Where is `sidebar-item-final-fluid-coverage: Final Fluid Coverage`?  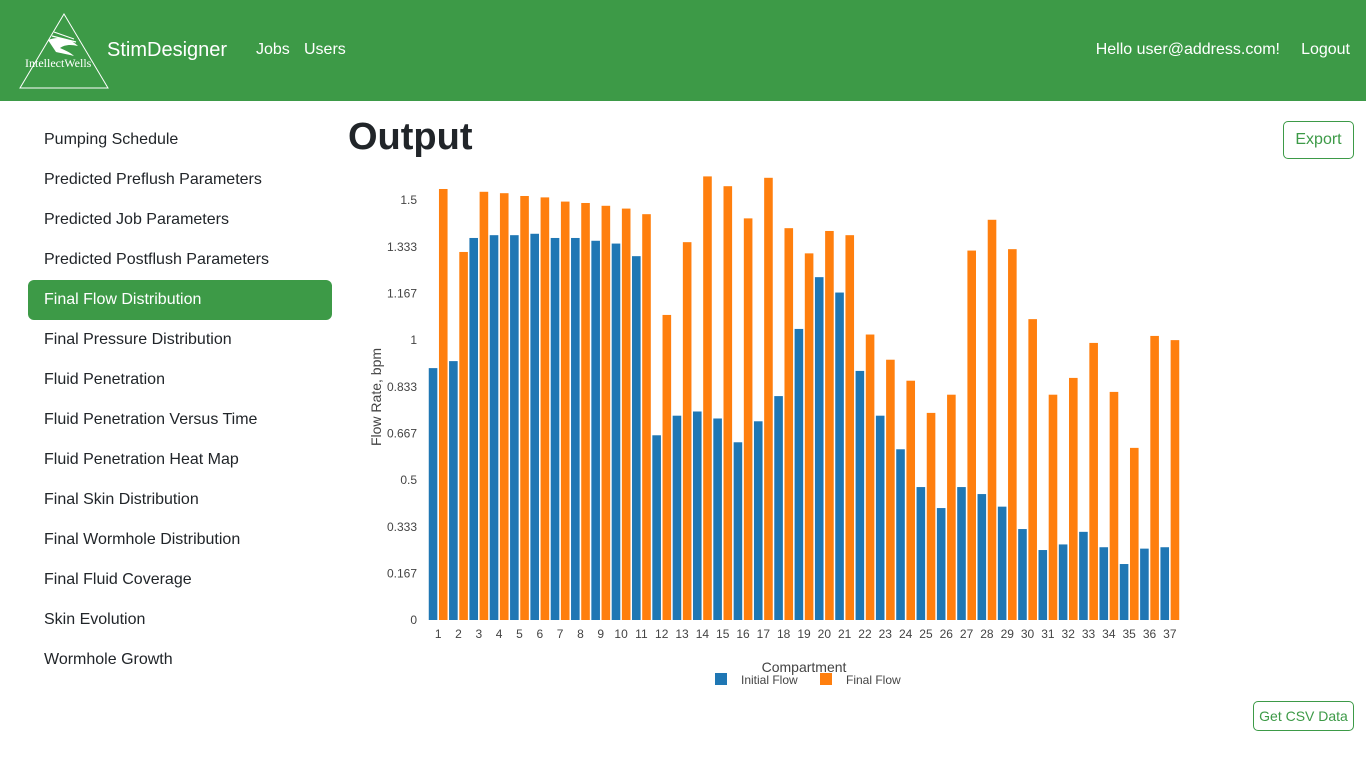 sidebar-item-final-fluid-coverage: Final Fluid Coverage is located at coordinates (118, 579).